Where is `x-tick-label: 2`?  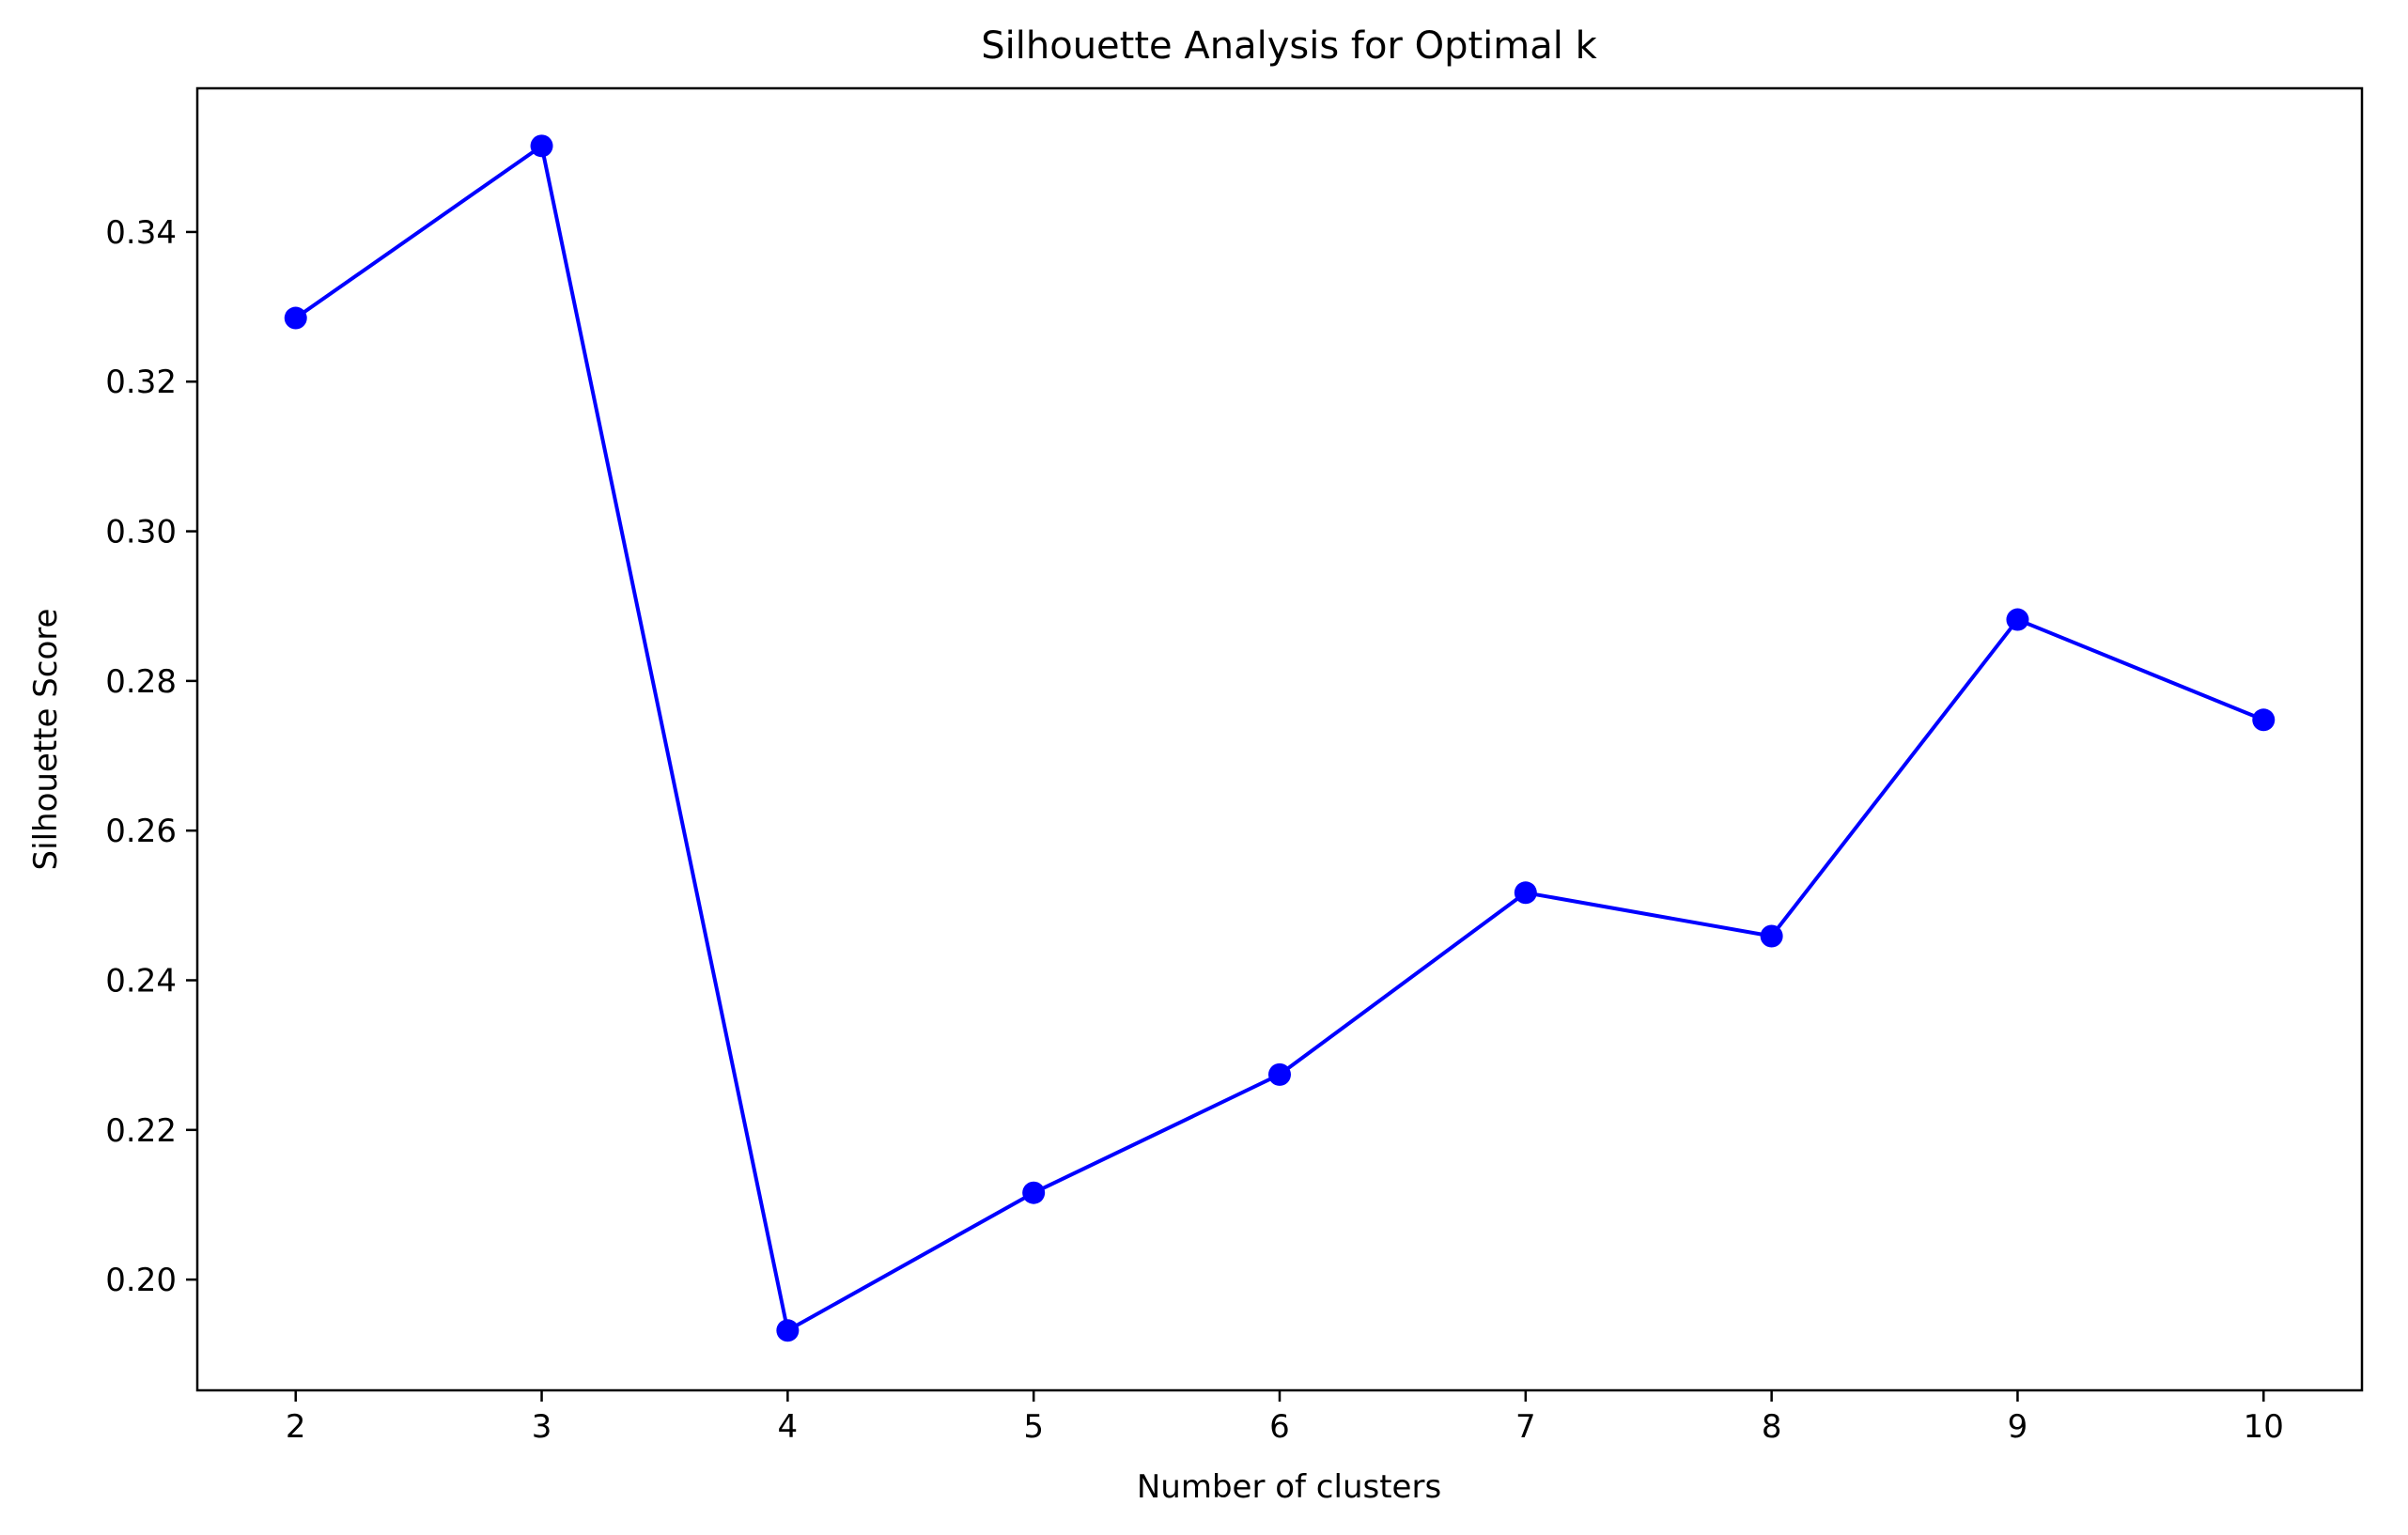 x-tick-label: 2 is located at coordinates (296, 1427).